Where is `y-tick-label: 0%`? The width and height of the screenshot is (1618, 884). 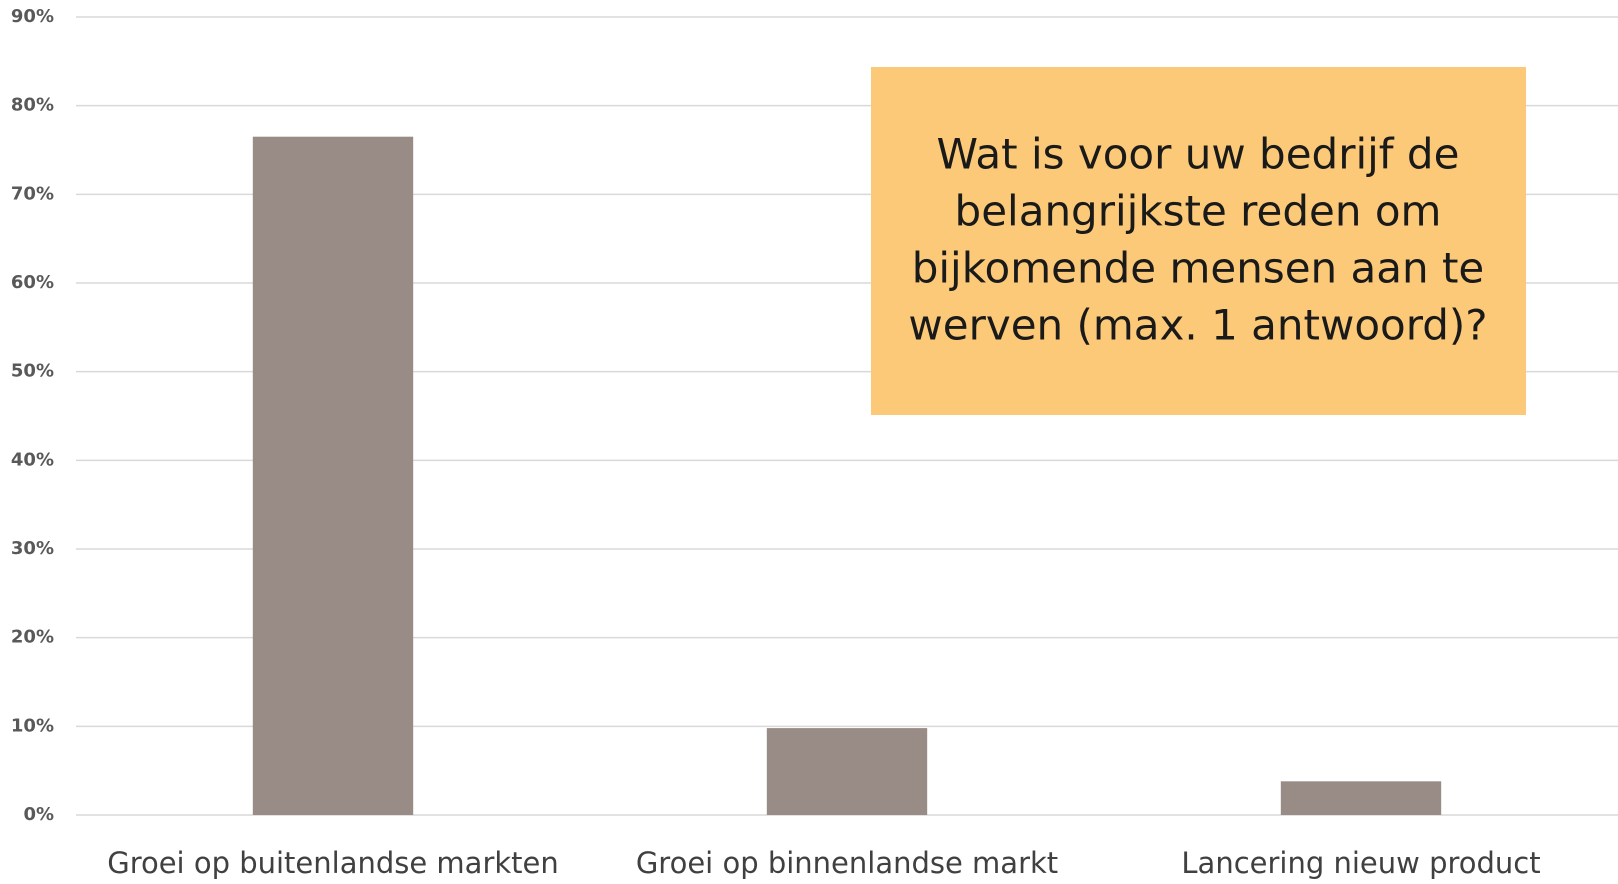 y-tick-label: 0% is located at coordinates (38, 814).